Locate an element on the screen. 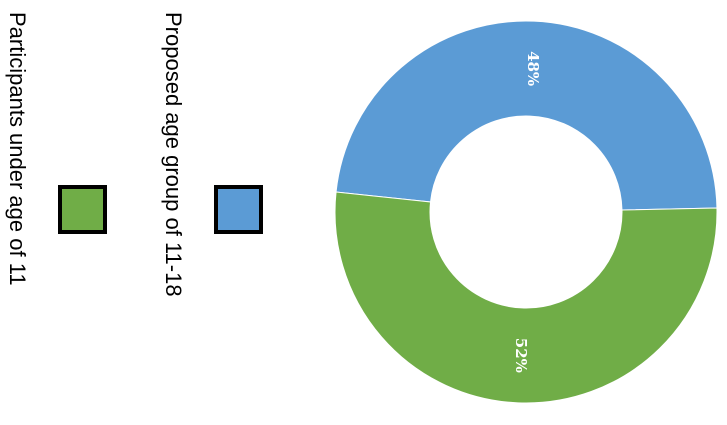 The height and width of the screenshot is (425, 727). legend-swatch-proposed-age-group is located at coordinates (238, 209).